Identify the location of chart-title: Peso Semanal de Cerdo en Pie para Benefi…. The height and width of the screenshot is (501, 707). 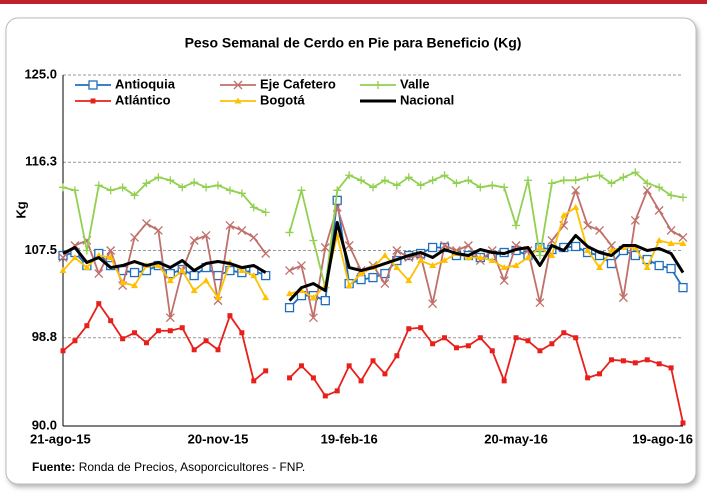
(353, 43).